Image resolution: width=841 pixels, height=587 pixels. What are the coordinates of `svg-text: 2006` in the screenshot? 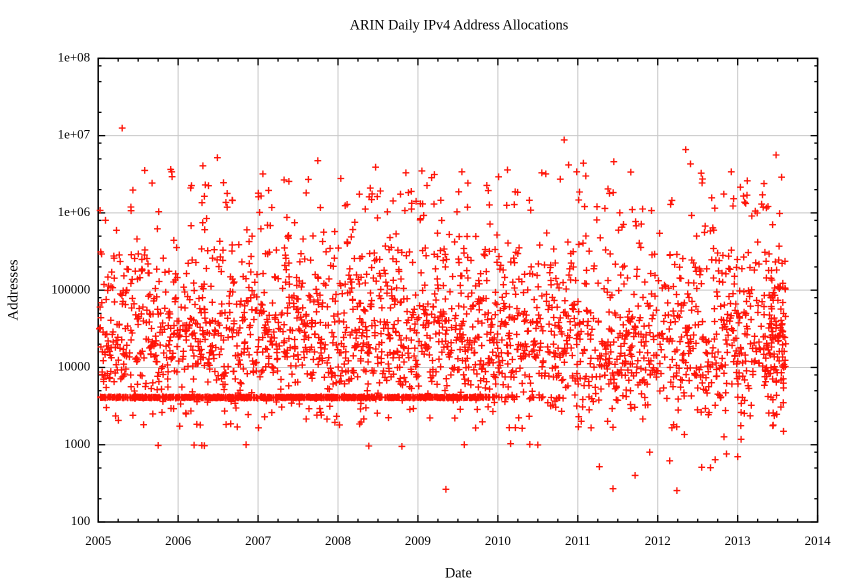 It's located at (178, 540).